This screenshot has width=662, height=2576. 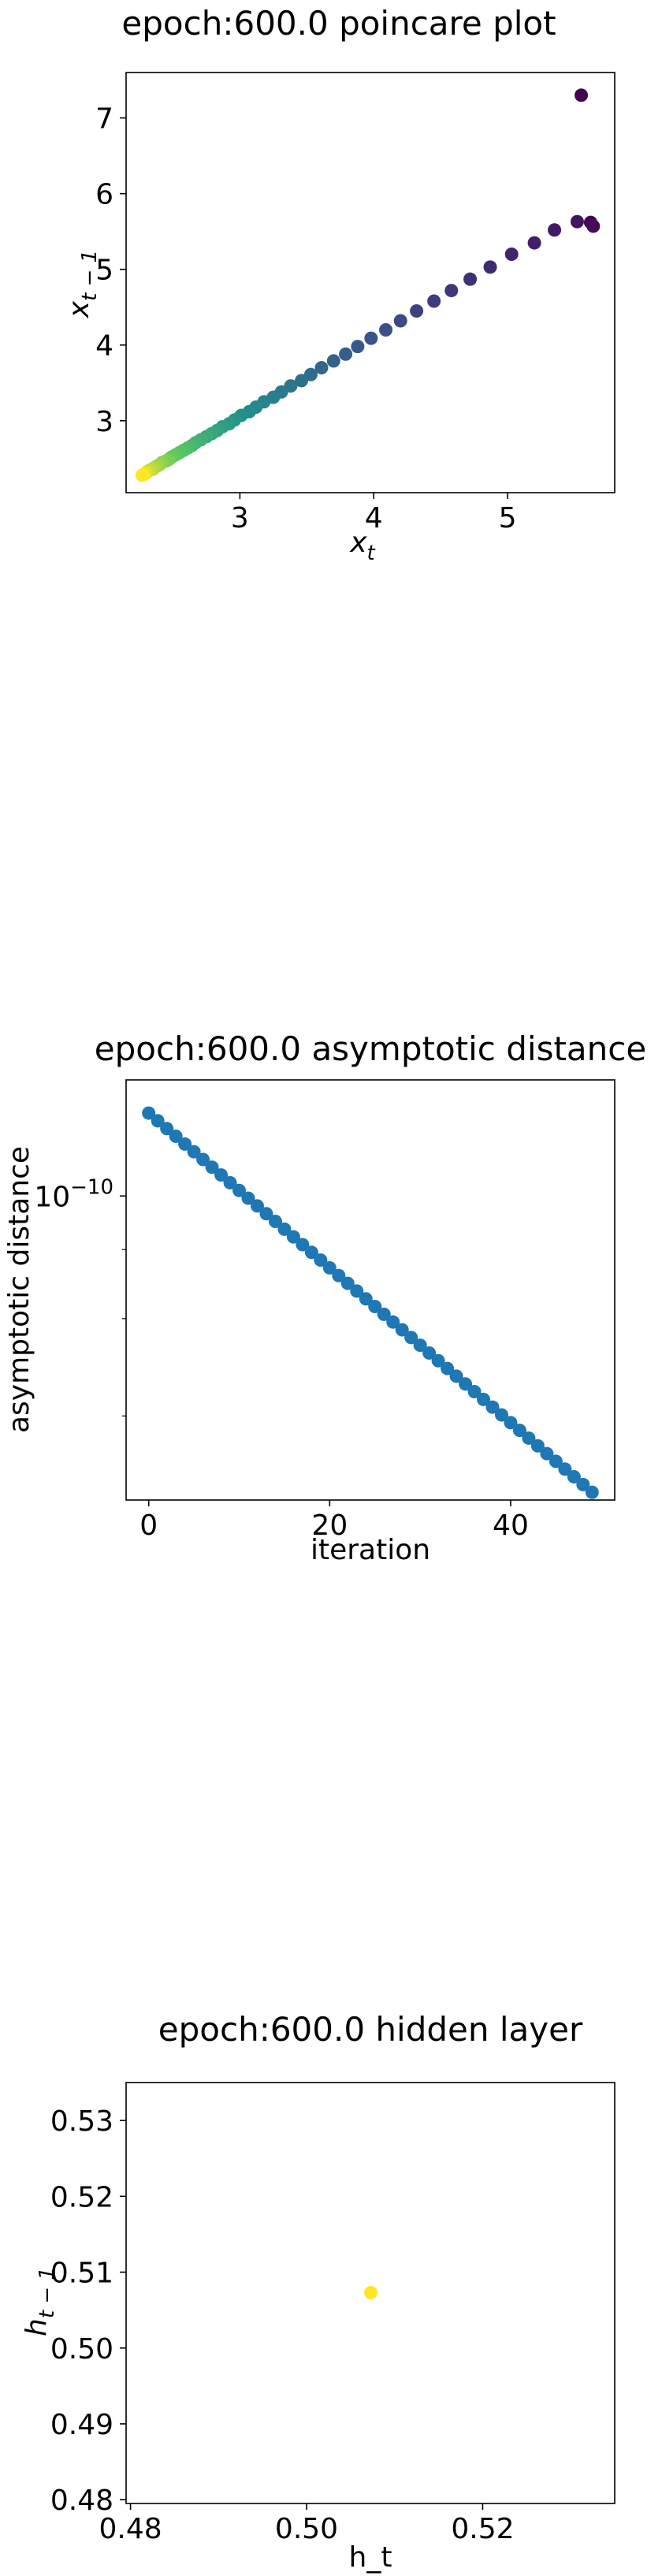 What do you see at coordinates (371, 2029) in the screenshot?
I see `chart-title: epoch:600.0 hidden layer` at bounding box center [371, 2029].